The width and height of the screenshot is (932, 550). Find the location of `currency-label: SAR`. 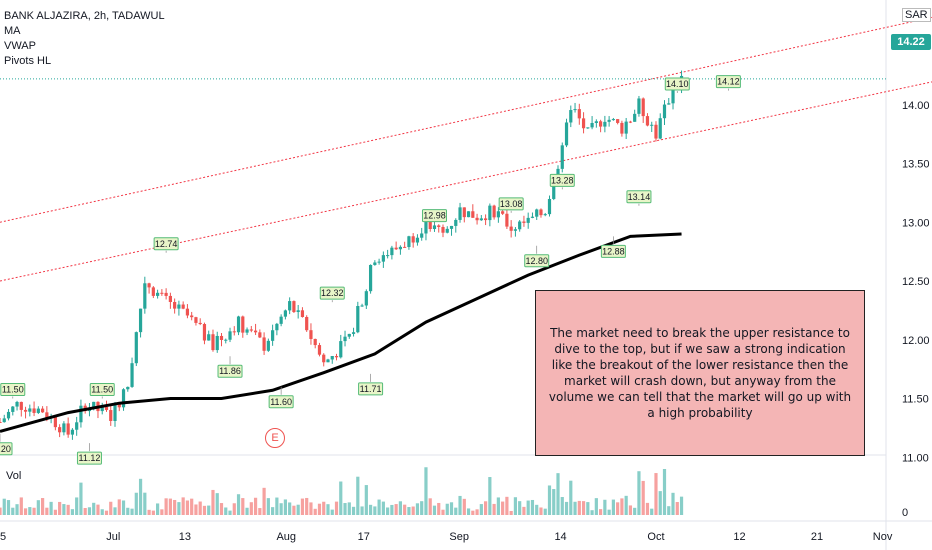

currency-label: SAR is located at coordinates (916, 15).